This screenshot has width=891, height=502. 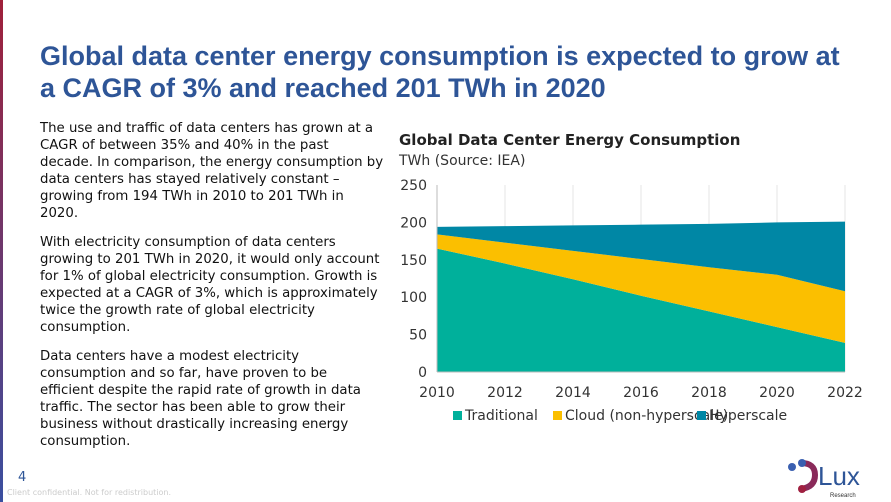 I want to click on svg-text: Research, so click(x=843, y=496).